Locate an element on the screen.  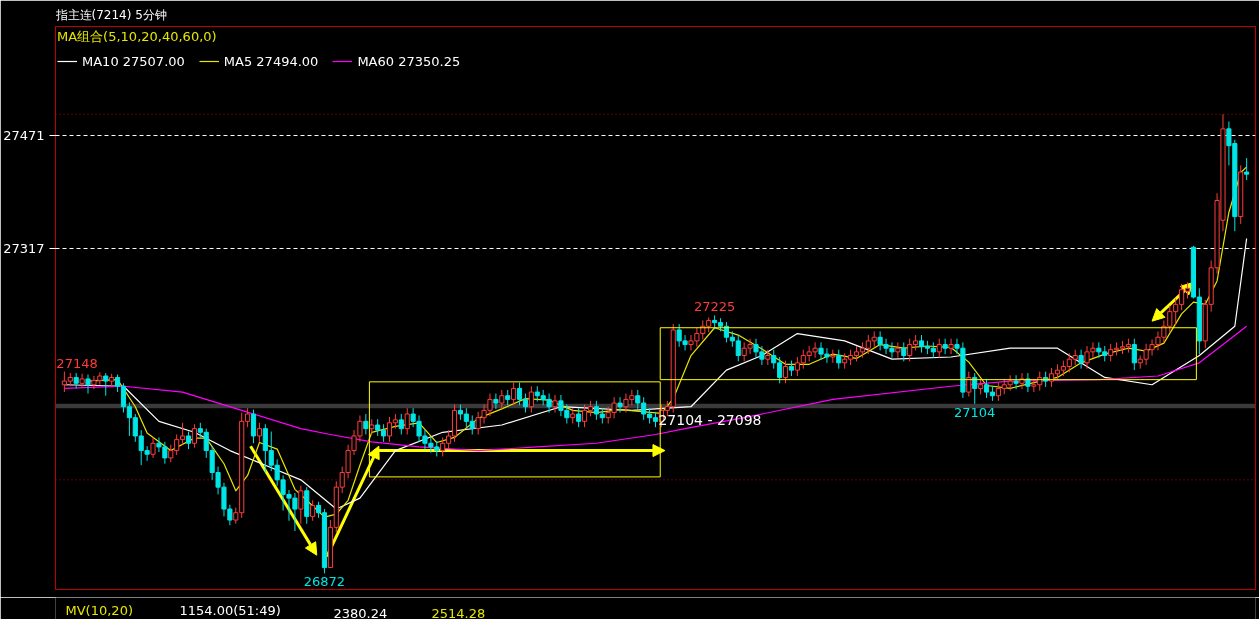
annotation: 27104 is located at coordinates (975, 412).